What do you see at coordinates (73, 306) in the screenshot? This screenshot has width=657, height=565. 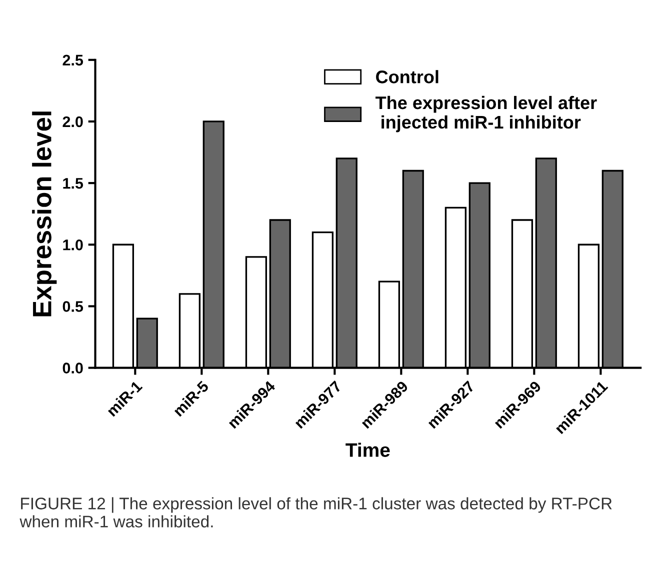 I see `y-tick-label: 0.5` at bounding box center [73, 306].